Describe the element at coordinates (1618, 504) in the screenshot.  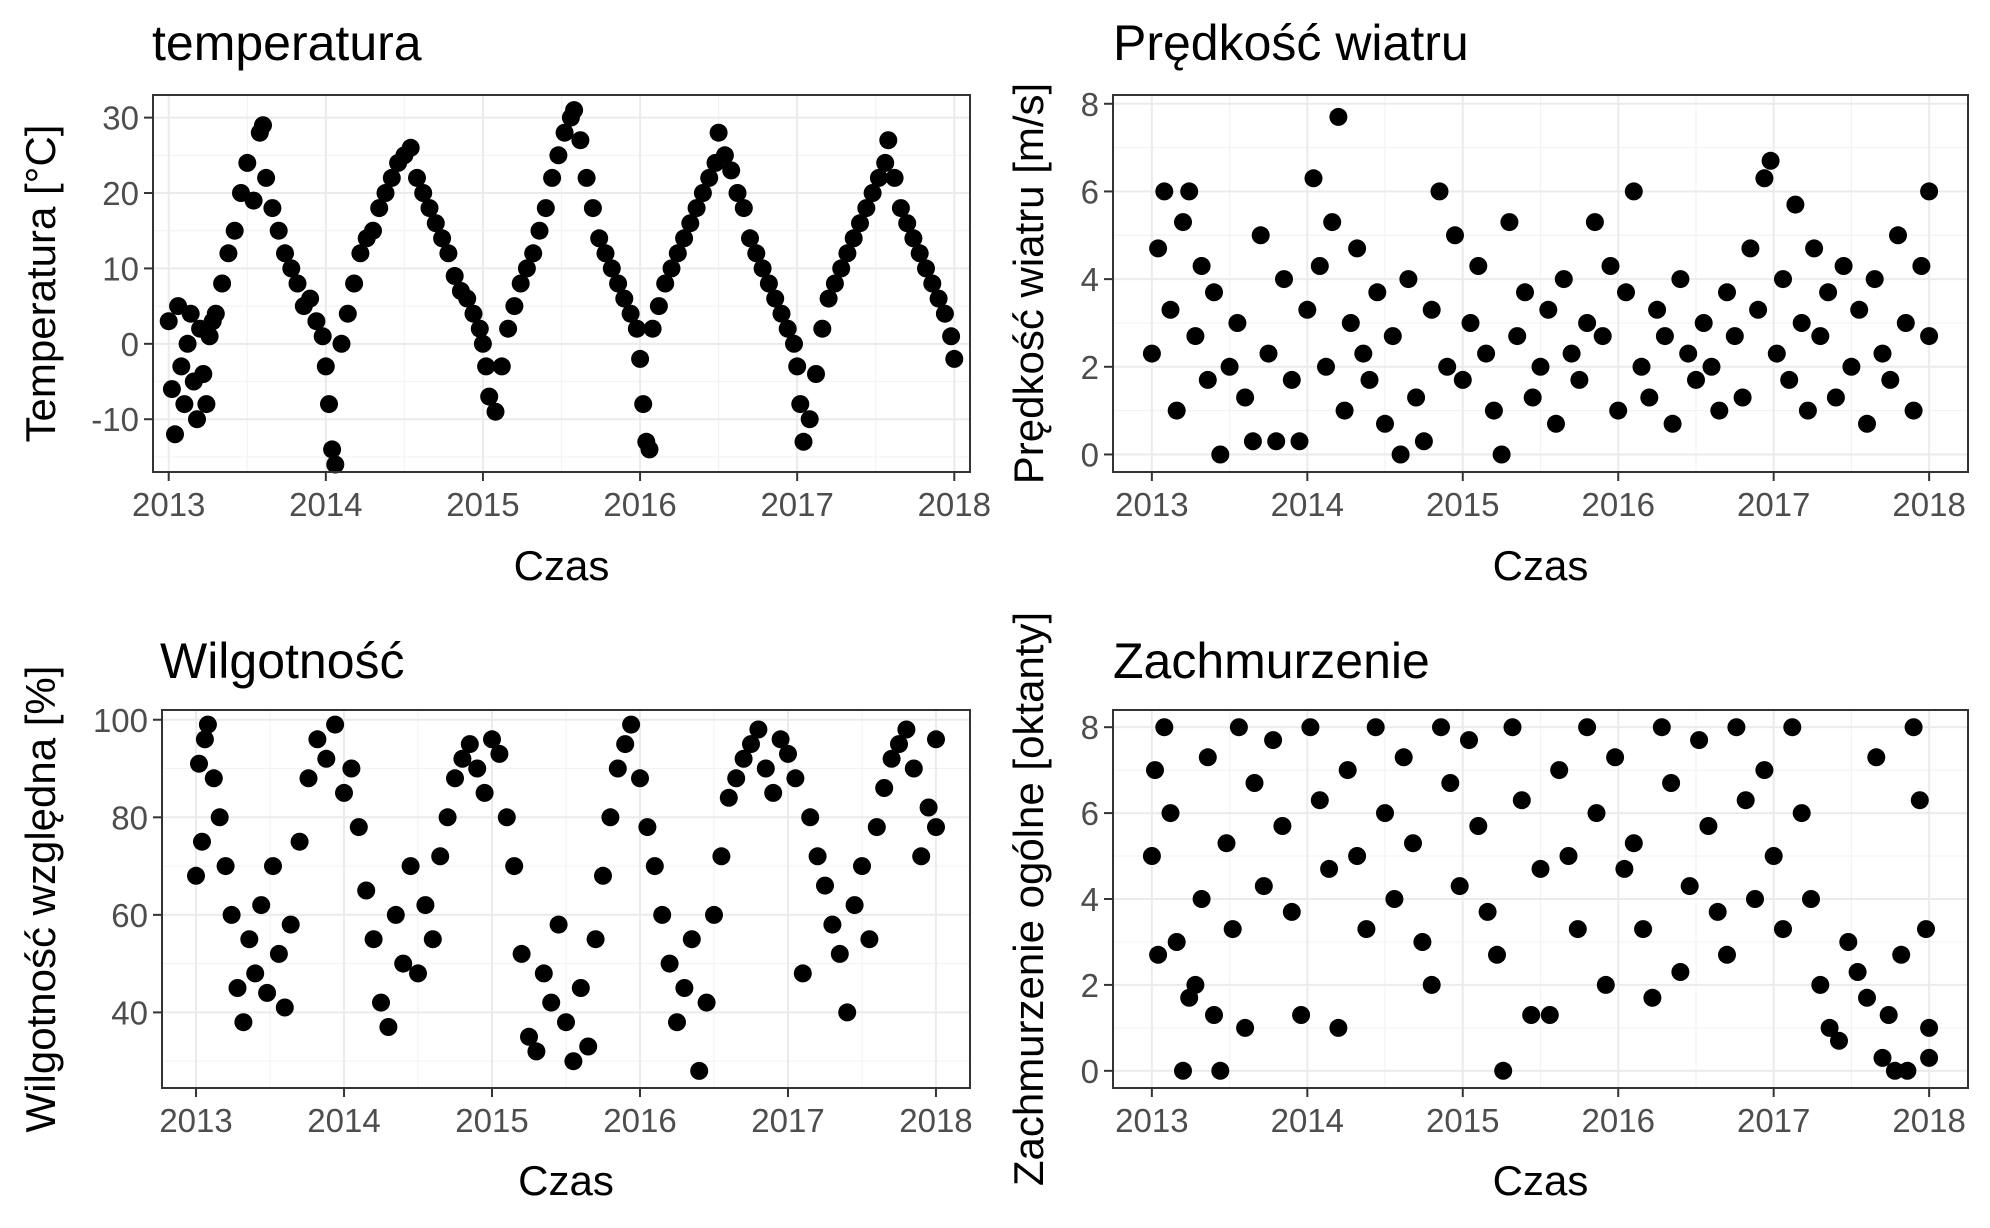
I see `wind-speed-x-tick-label: 2016` at that location.